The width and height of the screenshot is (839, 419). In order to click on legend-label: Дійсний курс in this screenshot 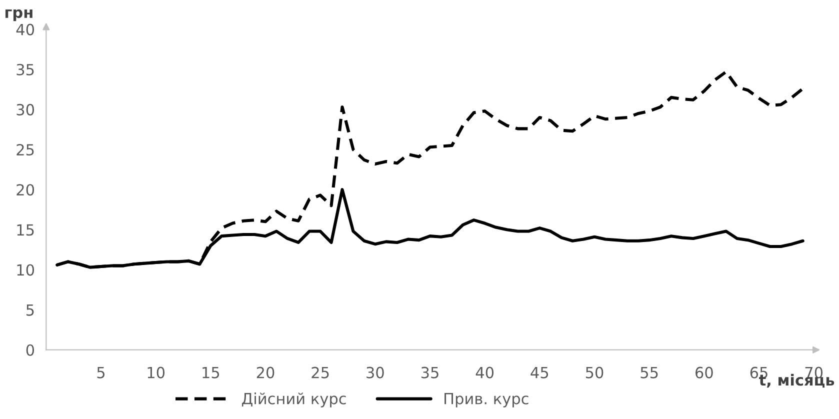, I will do `click(294, 400)`.